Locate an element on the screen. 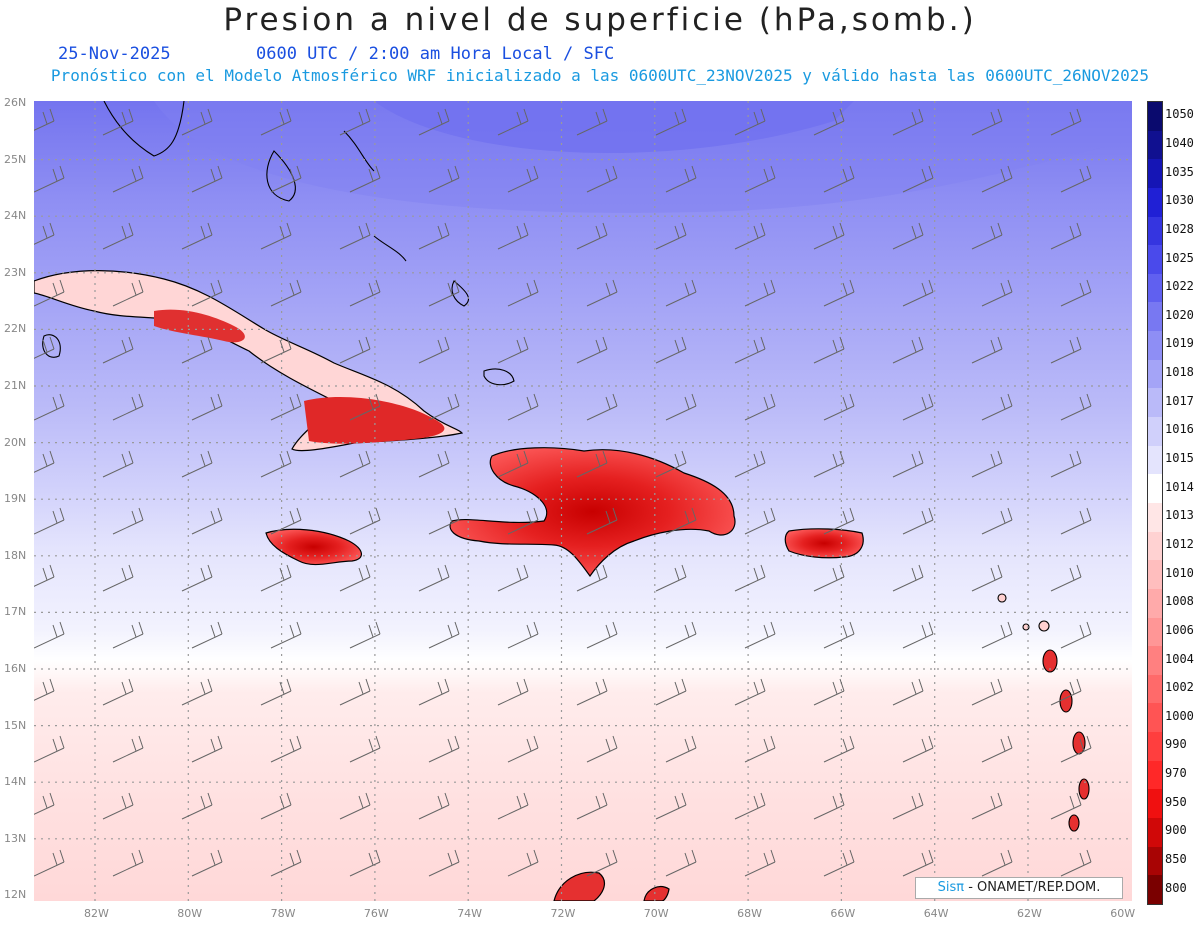 This screenshot has height=927, width=1200. lat-label: 16N is located at coordinates (15, 668).